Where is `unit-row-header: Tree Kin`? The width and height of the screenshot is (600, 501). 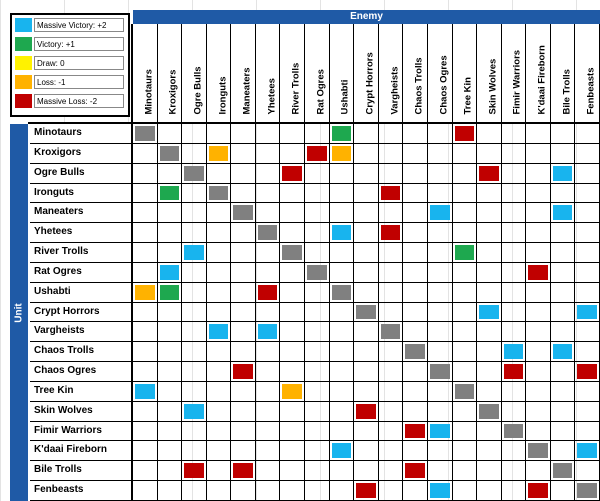
unit-row-header: Tree Kin is located at coordinates (80, 391).